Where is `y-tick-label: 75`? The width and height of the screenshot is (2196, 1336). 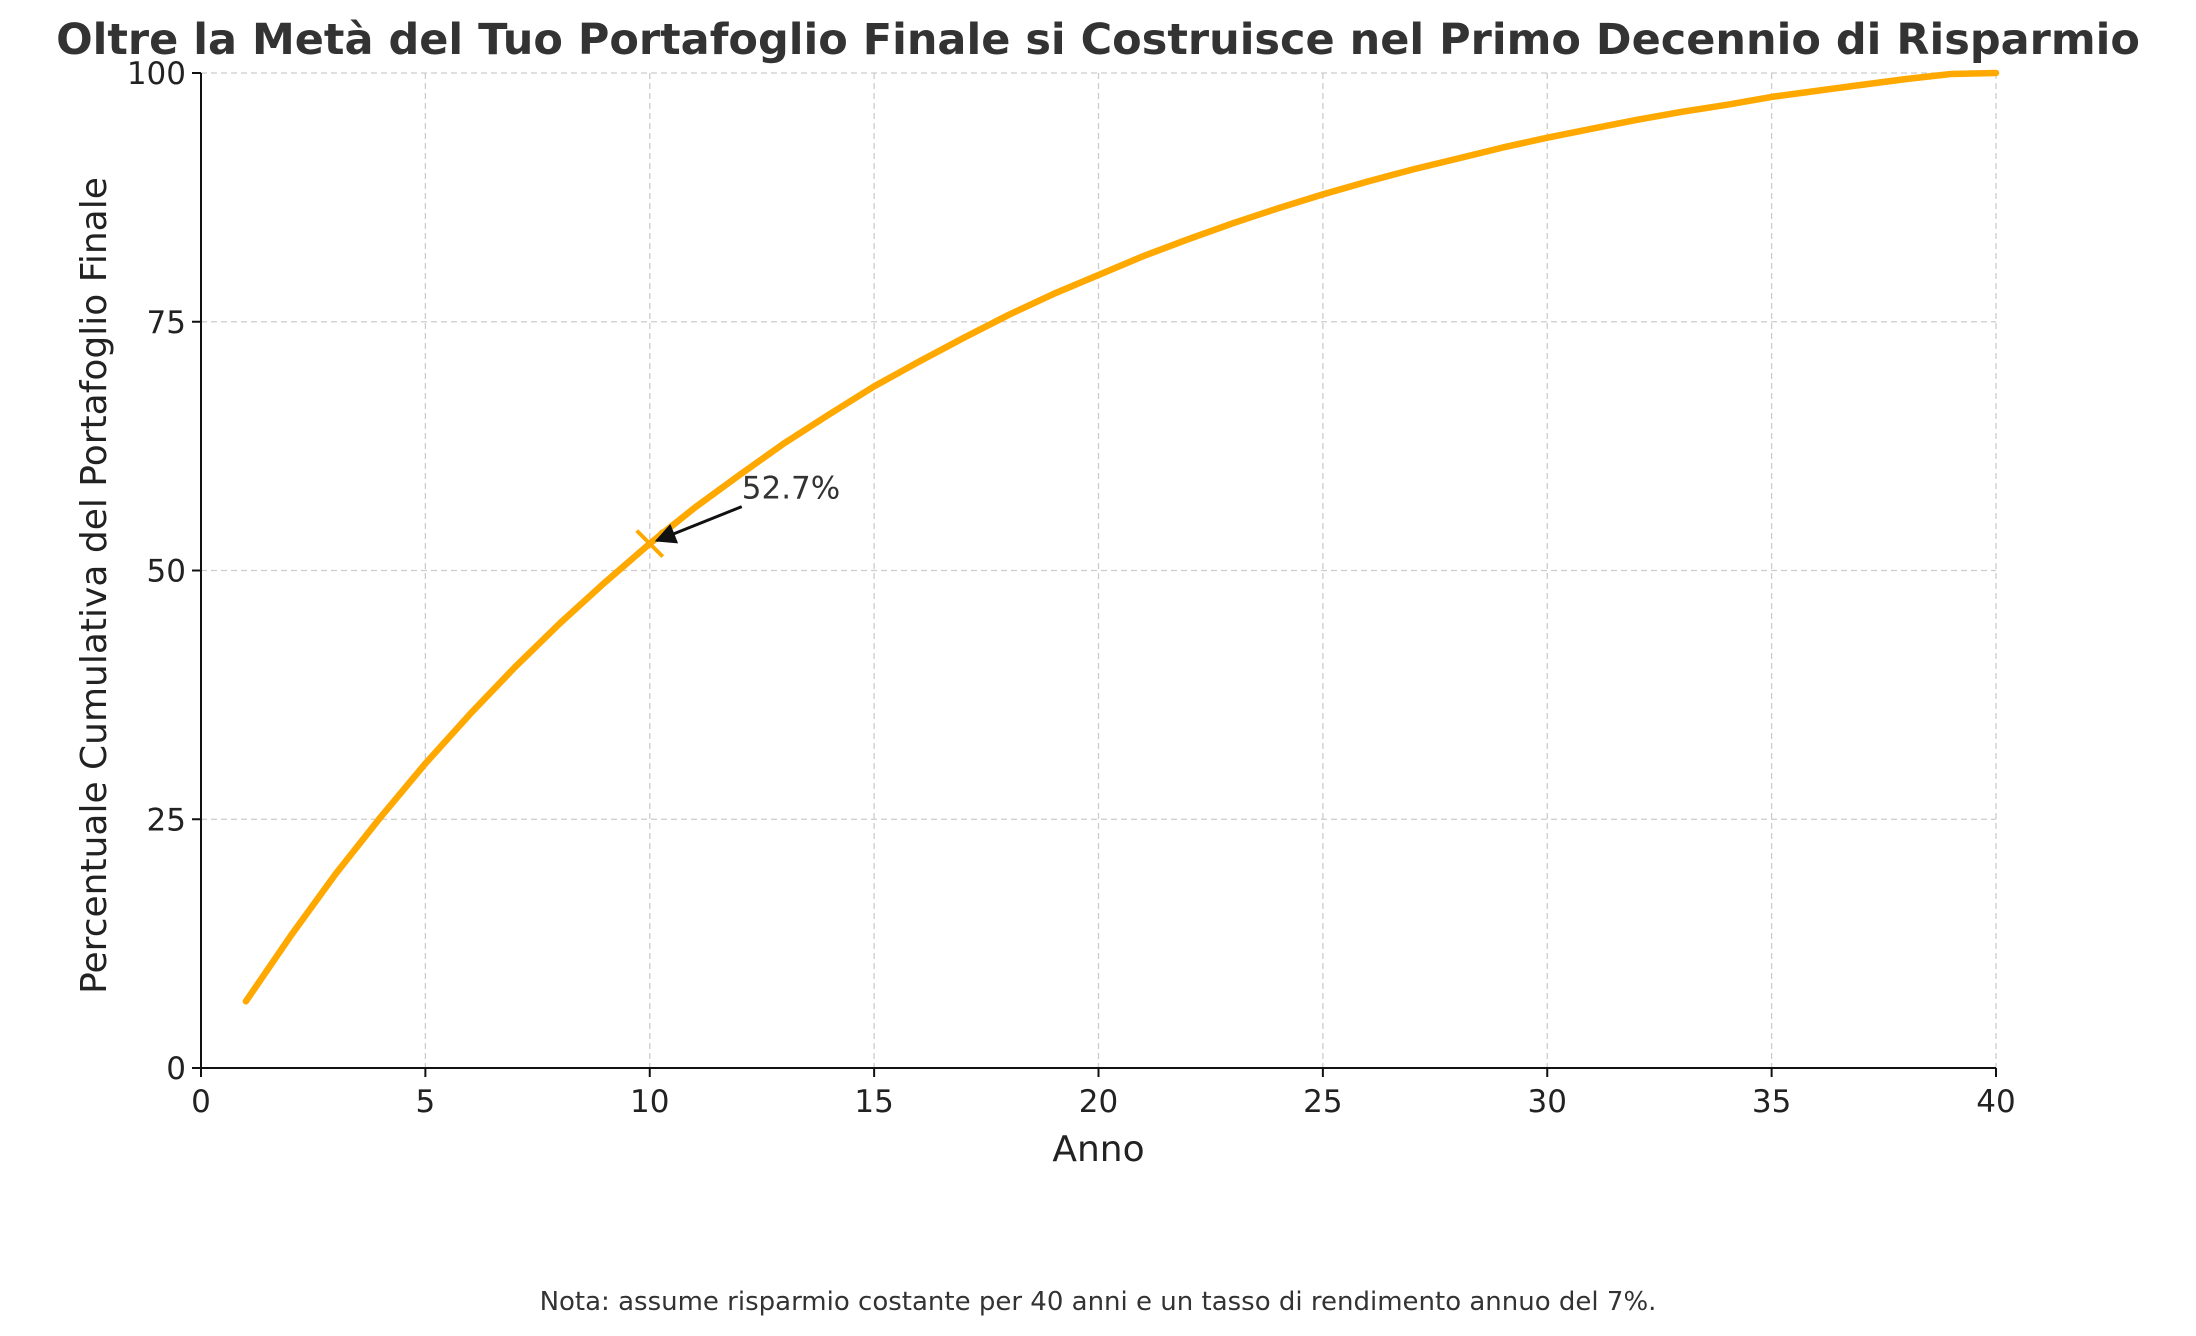 y-tick-label: 75 is located at coordinates (166, 323).